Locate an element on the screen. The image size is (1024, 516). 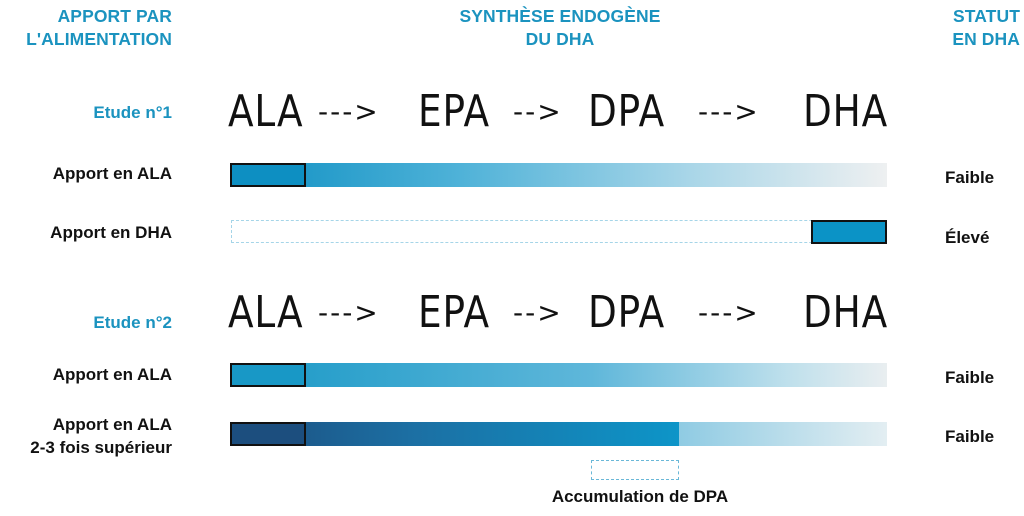
study2-row1-label: Apport en ALA is located at coordinates (112, 374).